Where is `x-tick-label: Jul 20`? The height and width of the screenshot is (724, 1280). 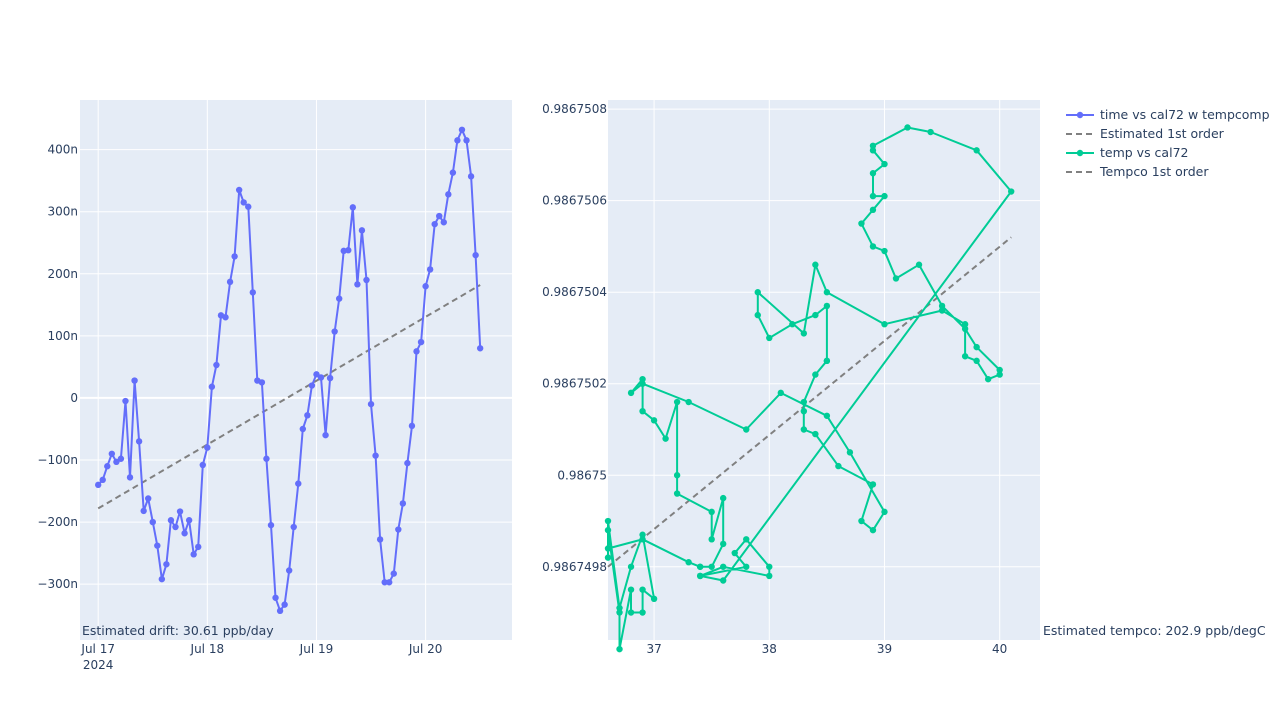 x-tick-label: Jul 20 is located at coordinates (425, 649).